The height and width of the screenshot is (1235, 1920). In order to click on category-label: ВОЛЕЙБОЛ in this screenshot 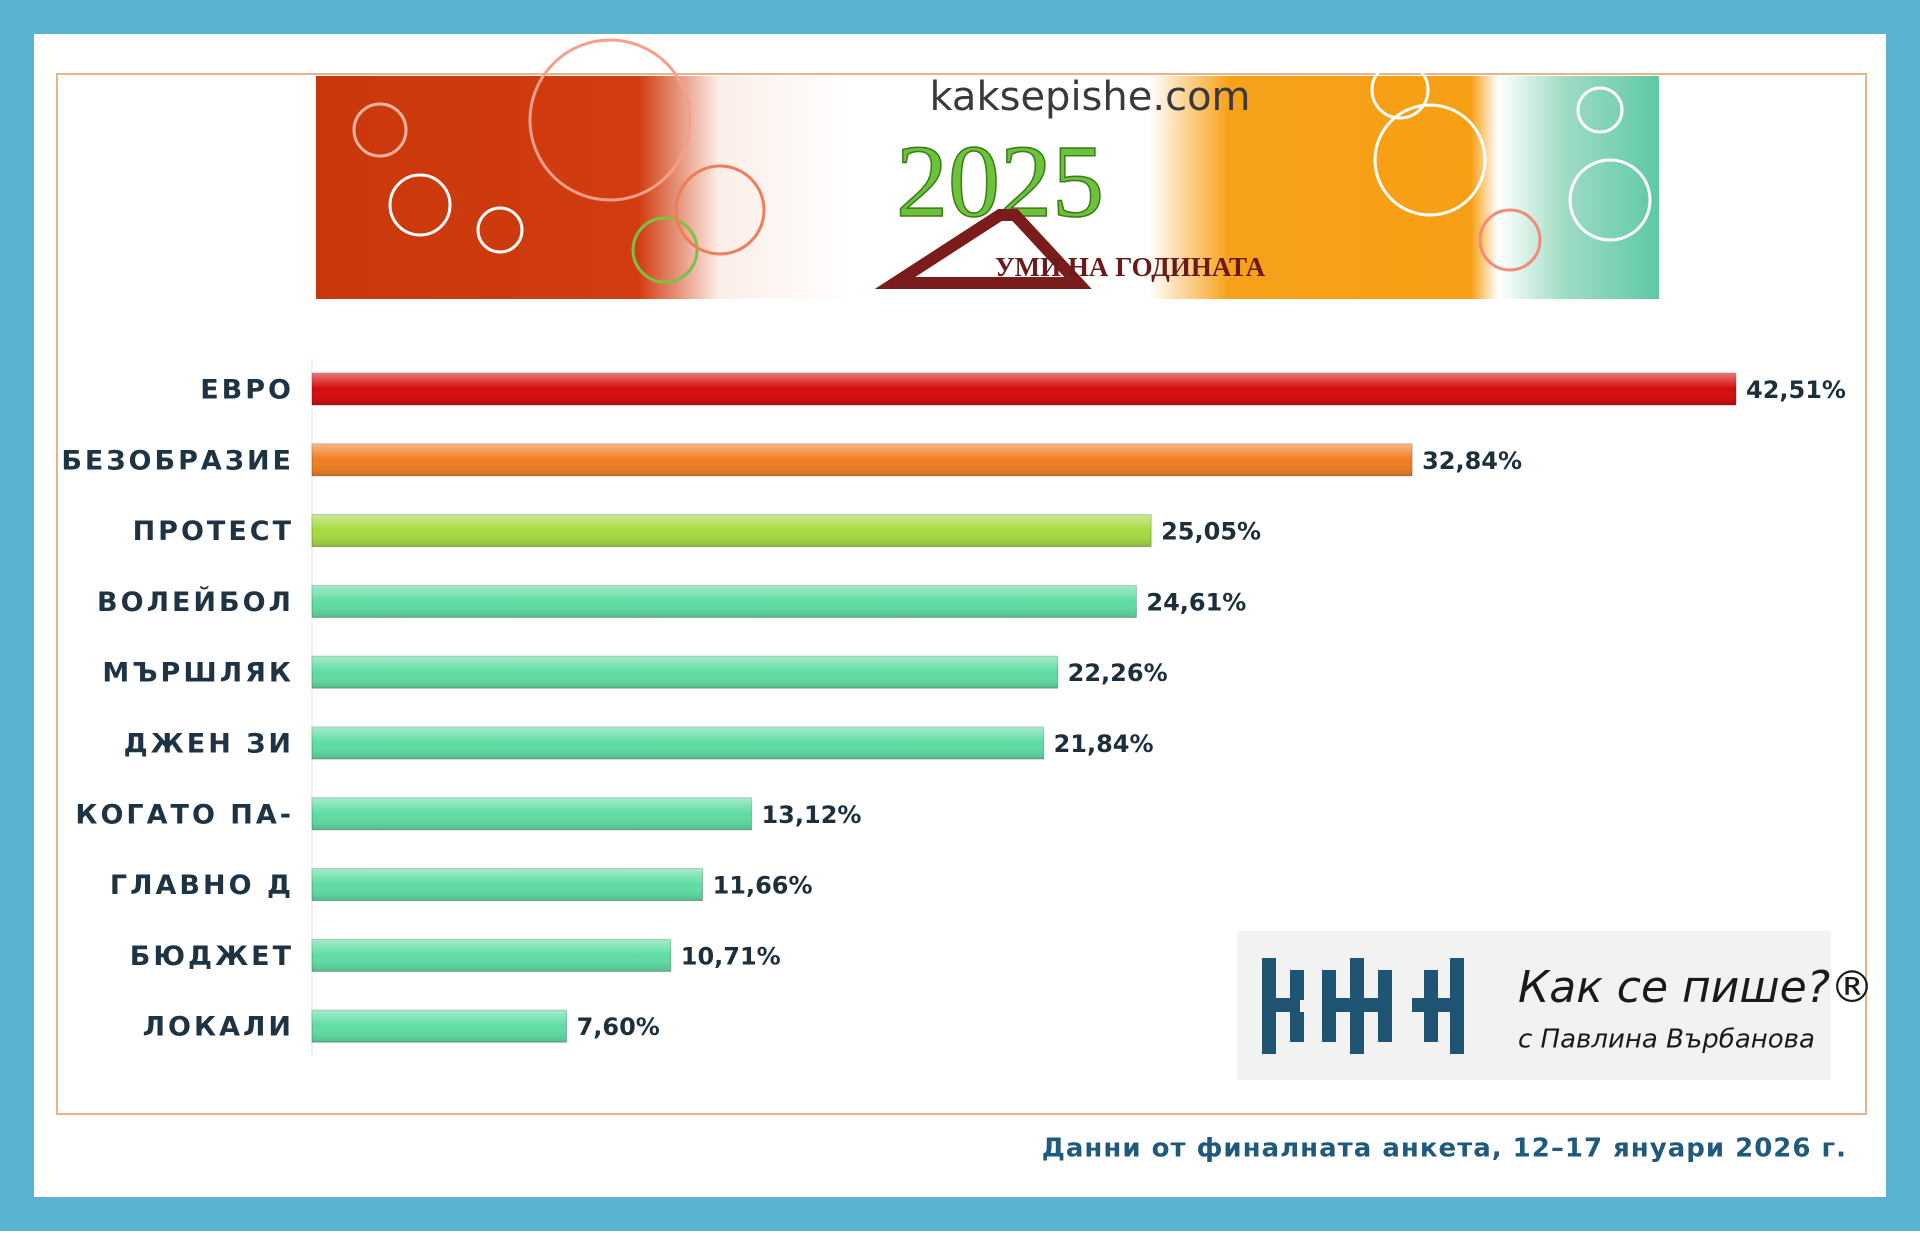, I will do `click(195, 602)`.